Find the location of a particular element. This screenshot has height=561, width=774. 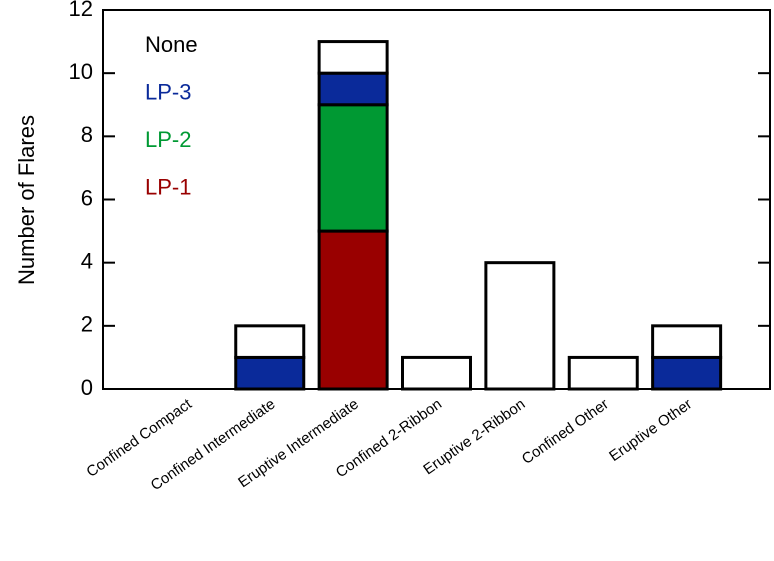

y-axis-label: Number of Flares is located at coordinates (26, 200).